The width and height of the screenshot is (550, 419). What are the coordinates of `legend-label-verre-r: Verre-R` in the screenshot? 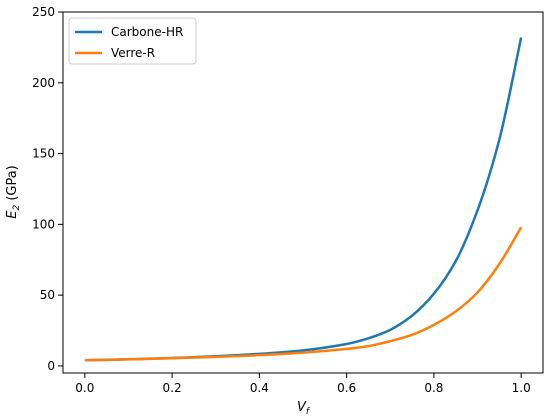 It's located at (133, 53).